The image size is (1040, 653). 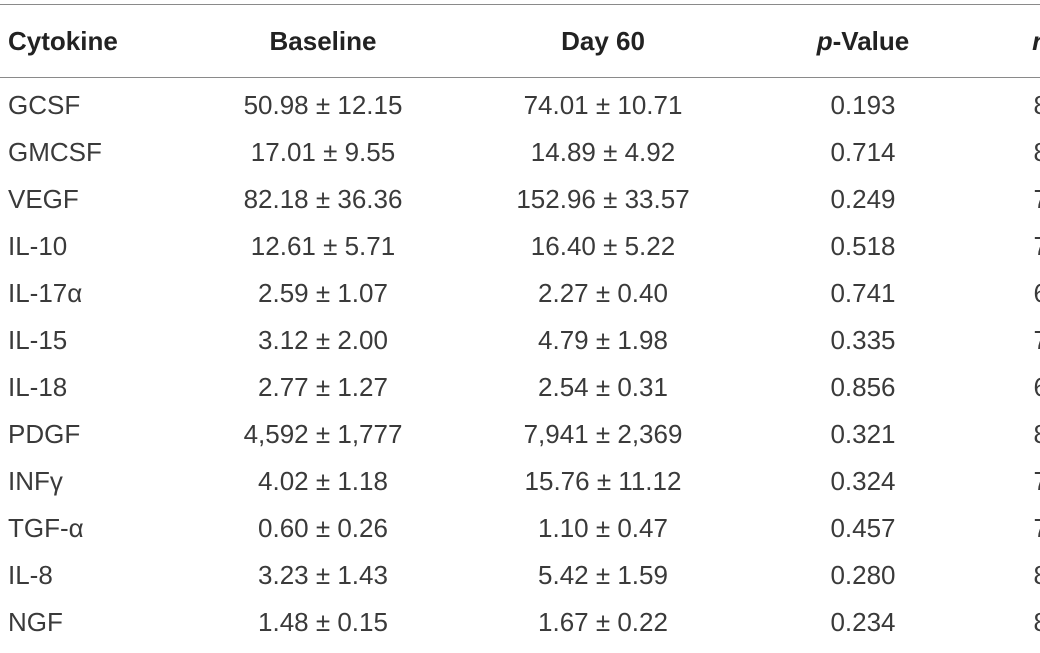 What do you see at coordinates (863, 434) in the screenshot?
I see `cell-pvalue: 0.321` at bounding box center [863, 434].